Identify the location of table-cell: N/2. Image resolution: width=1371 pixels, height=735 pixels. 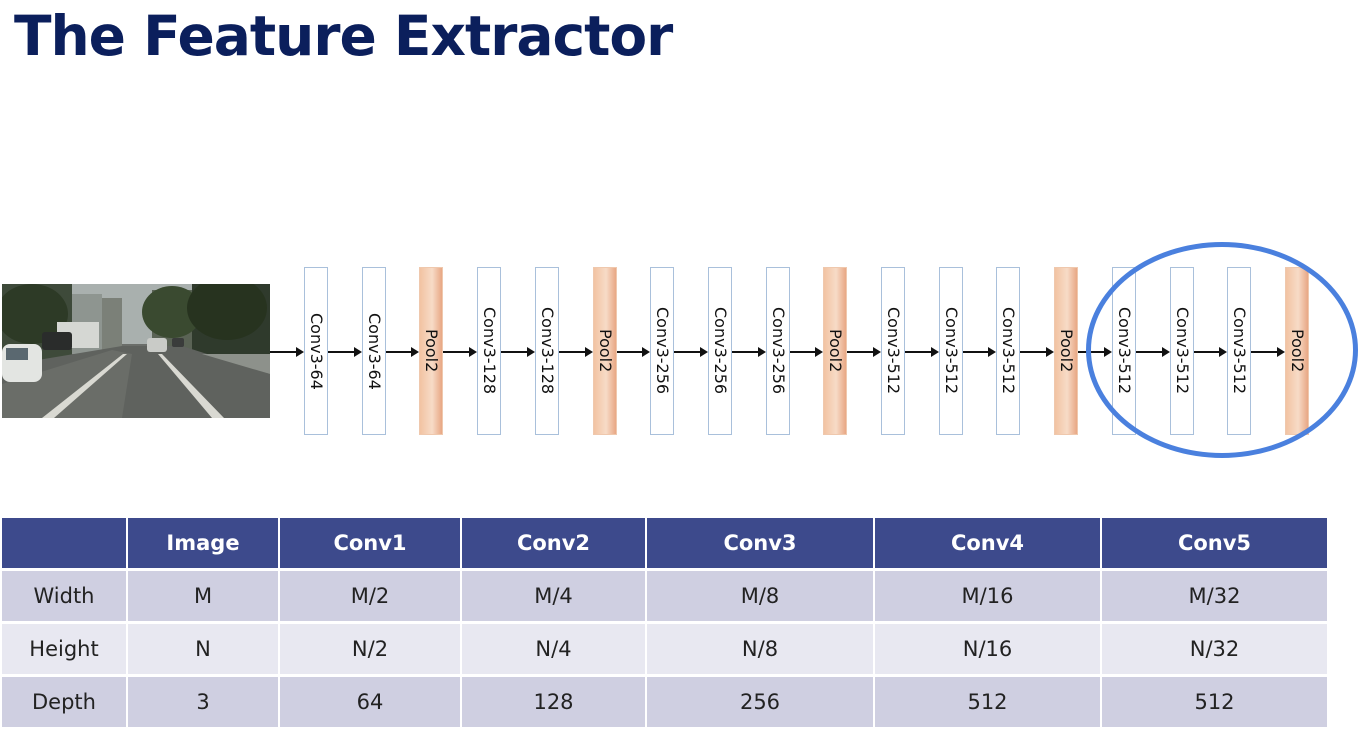
(370, 649).